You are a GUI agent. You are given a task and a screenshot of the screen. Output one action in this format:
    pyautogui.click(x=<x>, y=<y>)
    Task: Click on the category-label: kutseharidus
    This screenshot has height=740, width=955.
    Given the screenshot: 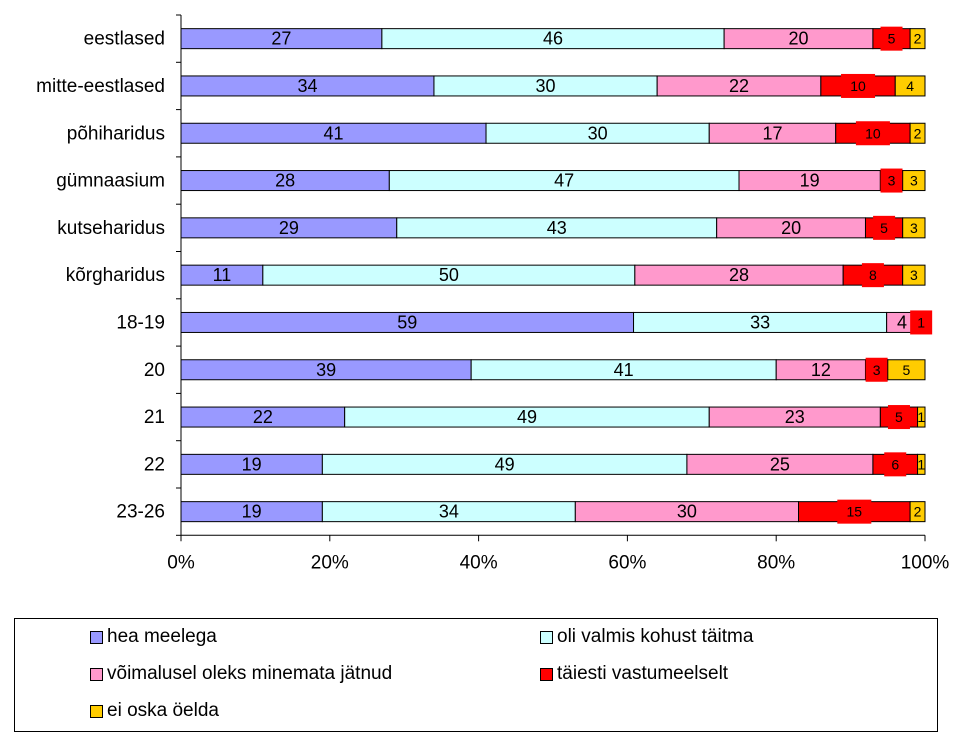 What is the action you would take?
    pyautogui.click(x=111, y=228)
    